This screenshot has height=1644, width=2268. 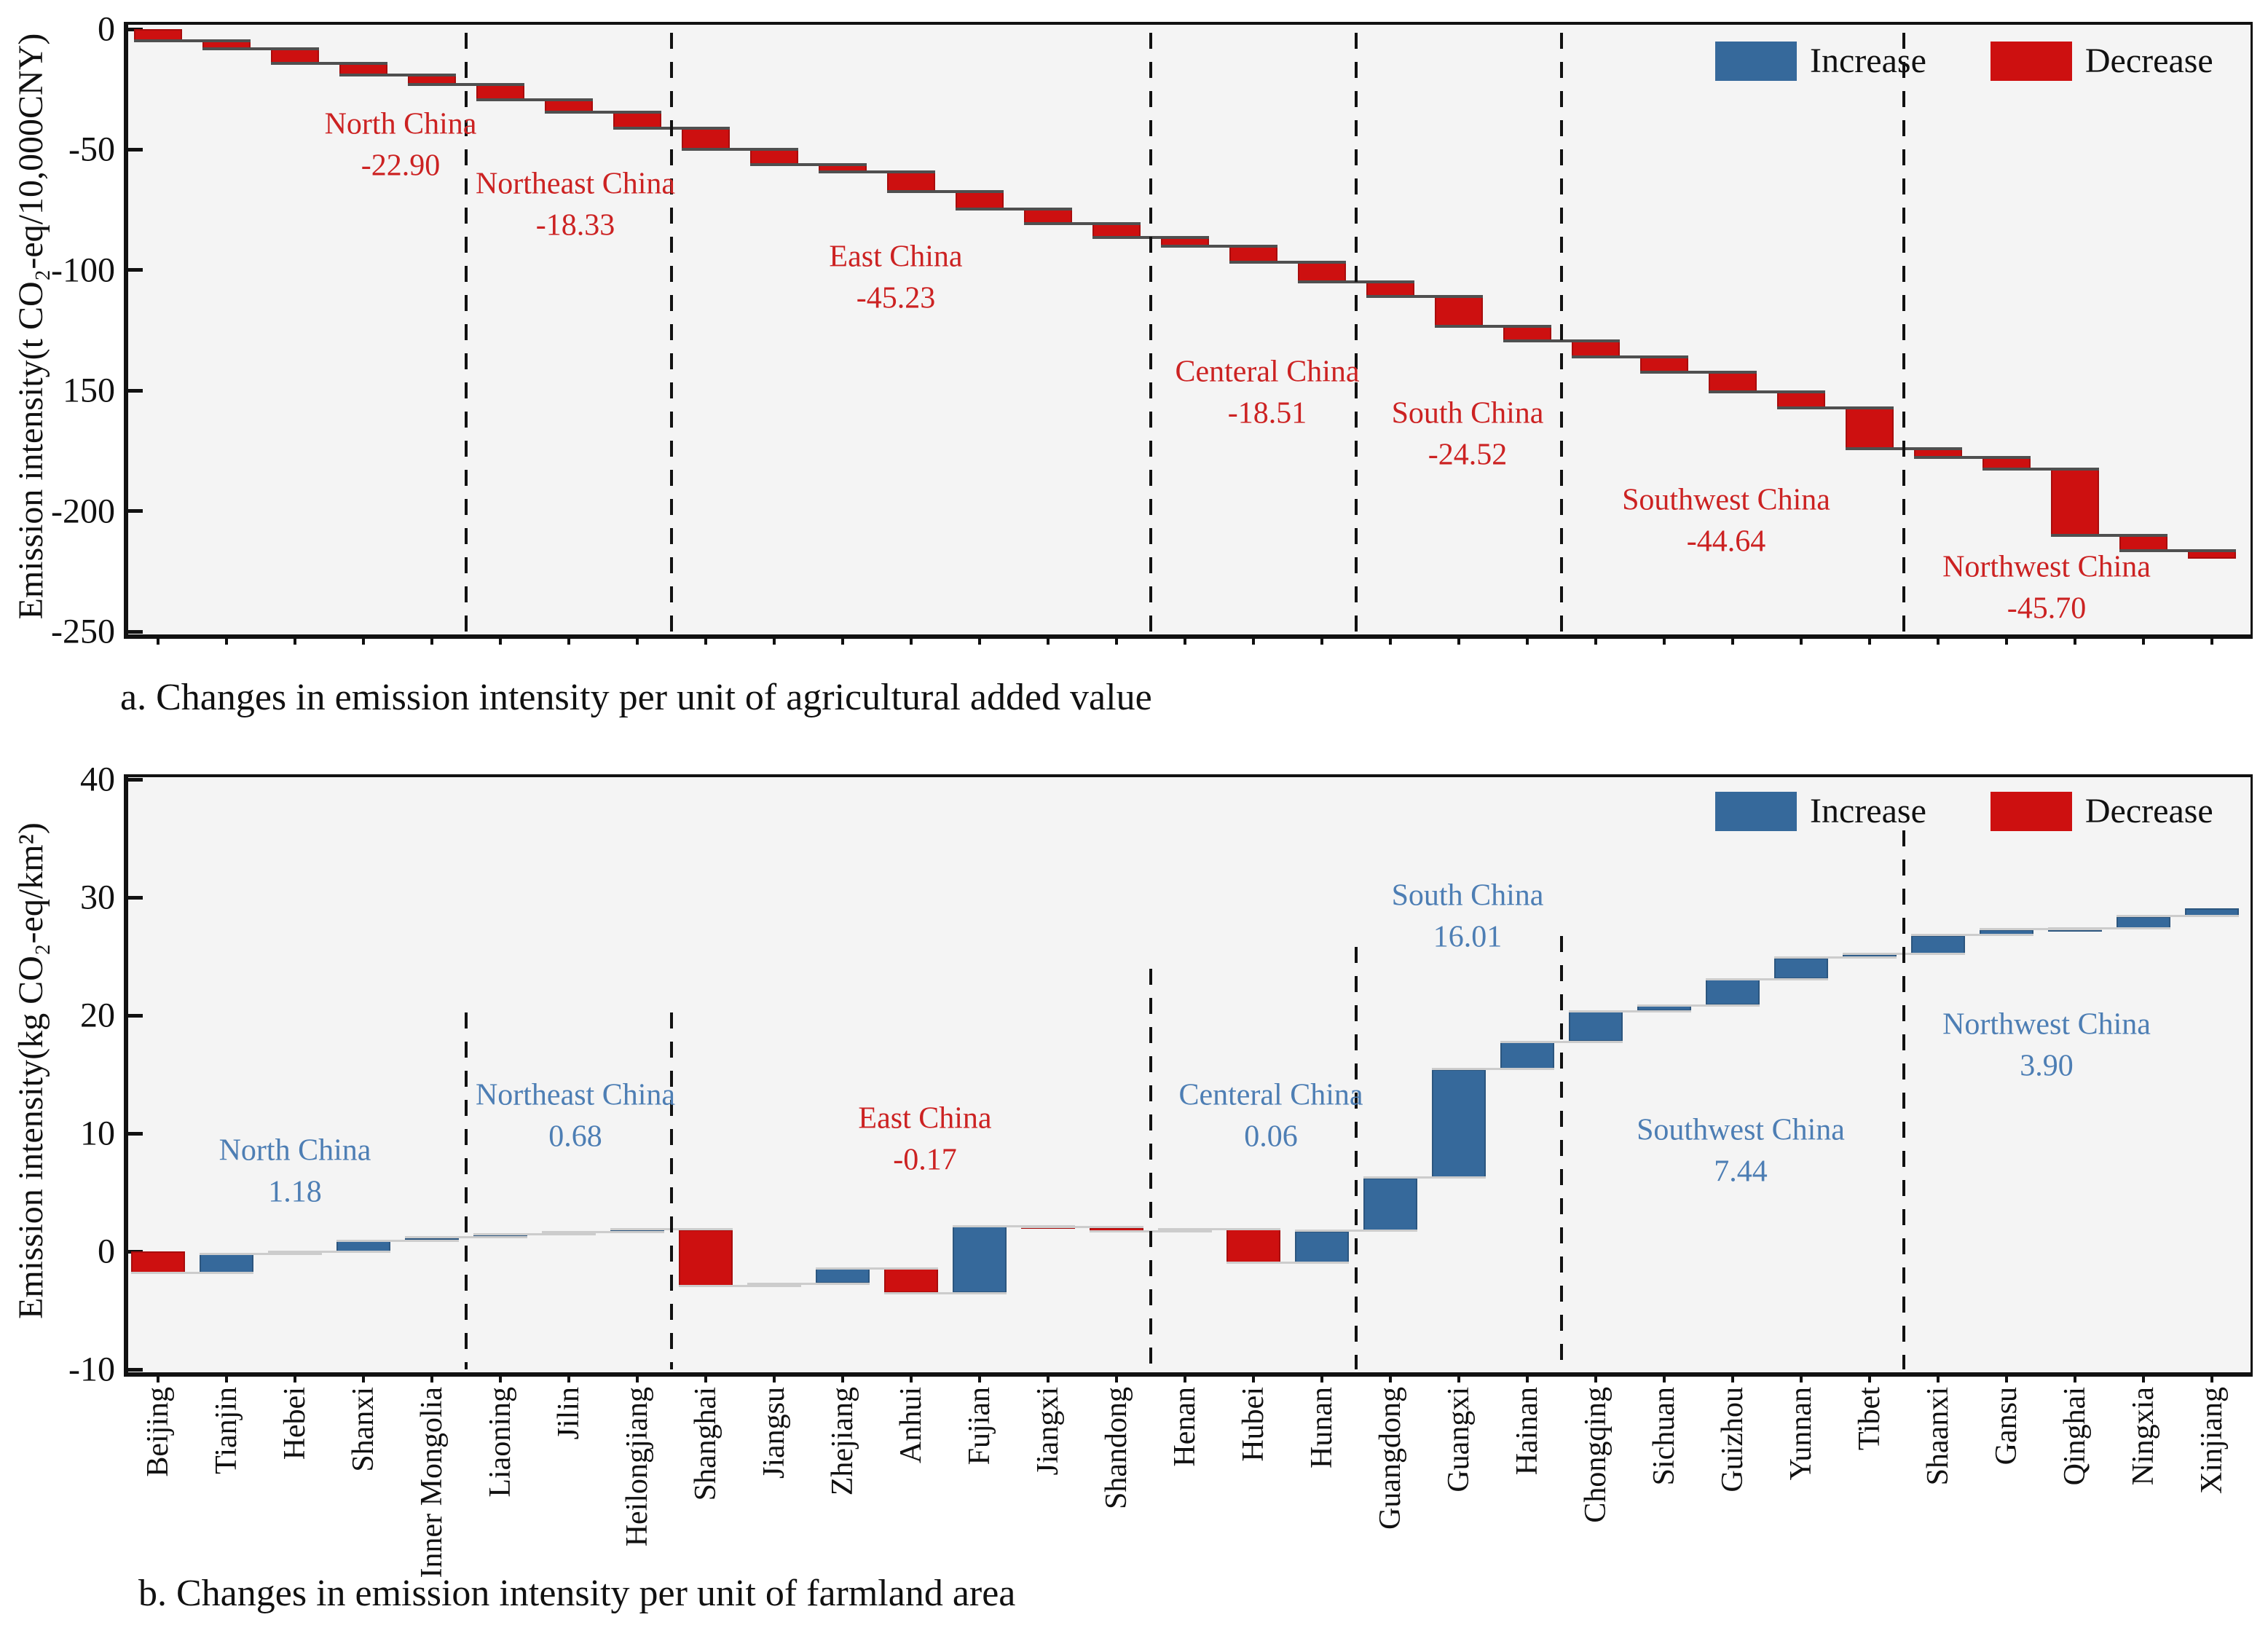 What do you see at coordinates (91, 149) in the screenshot?
I see `y-tick-label: -50` at bounding box center [91, 149].